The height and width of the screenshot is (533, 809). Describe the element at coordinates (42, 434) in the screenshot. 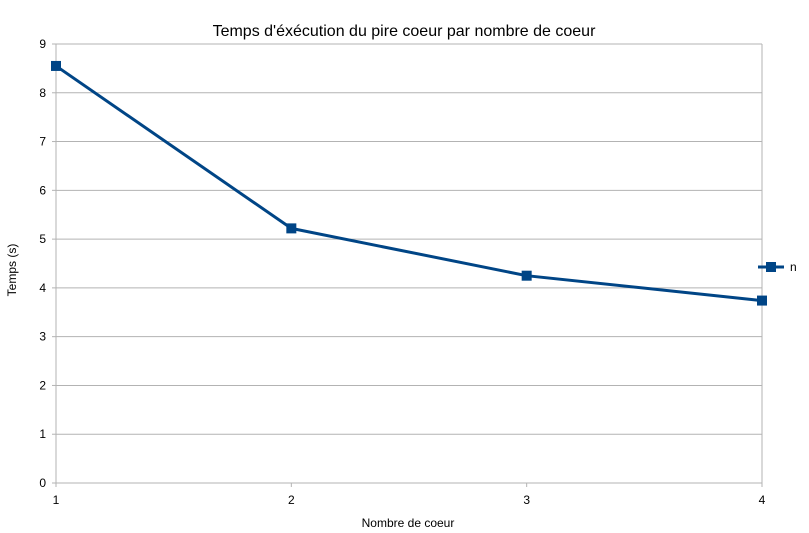

I see `y-tick-label: 1` at that location.